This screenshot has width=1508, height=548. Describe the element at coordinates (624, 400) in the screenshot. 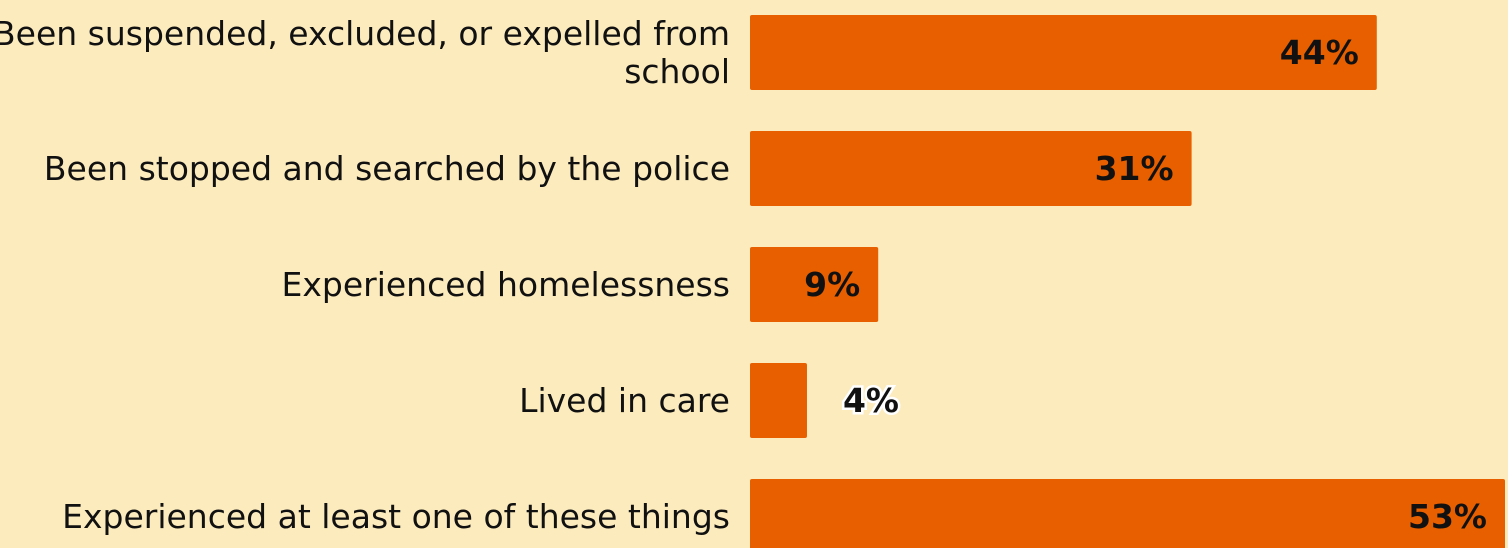

I see `category-label: Lived in care` at that location.